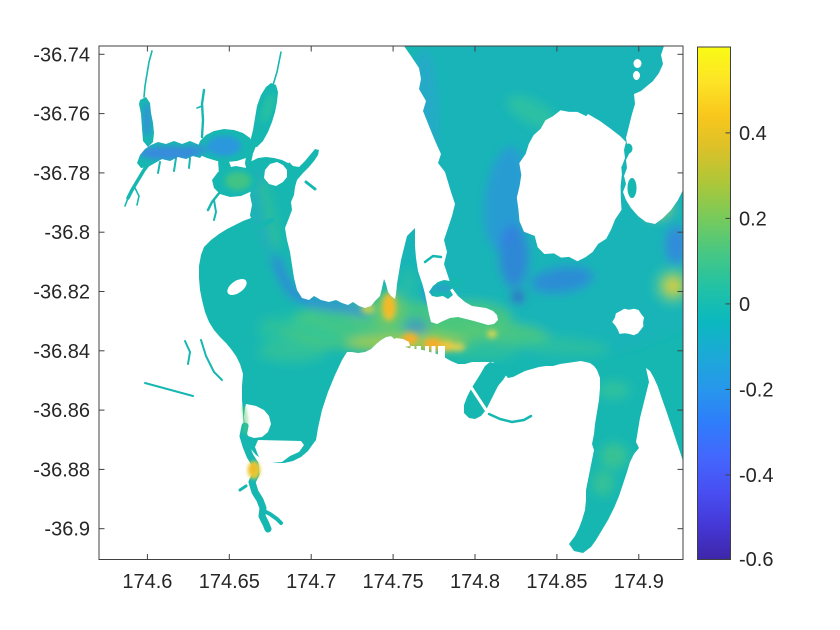  Describe the element at coordinates (753, 134) in the screenshot. I see `svg-text: 0.4` at that location.